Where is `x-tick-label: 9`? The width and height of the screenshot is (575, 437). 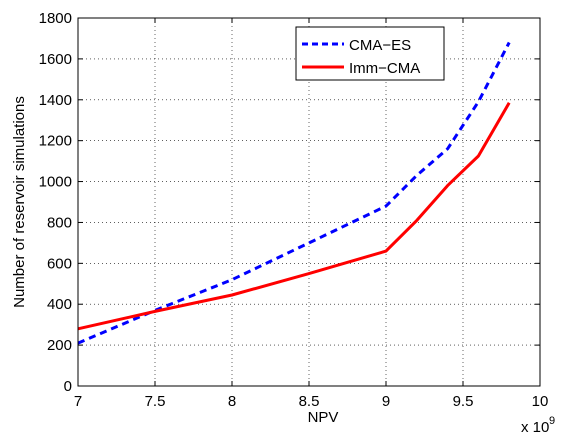
x-tick-label: 9 is located at coordinates (386, 401).